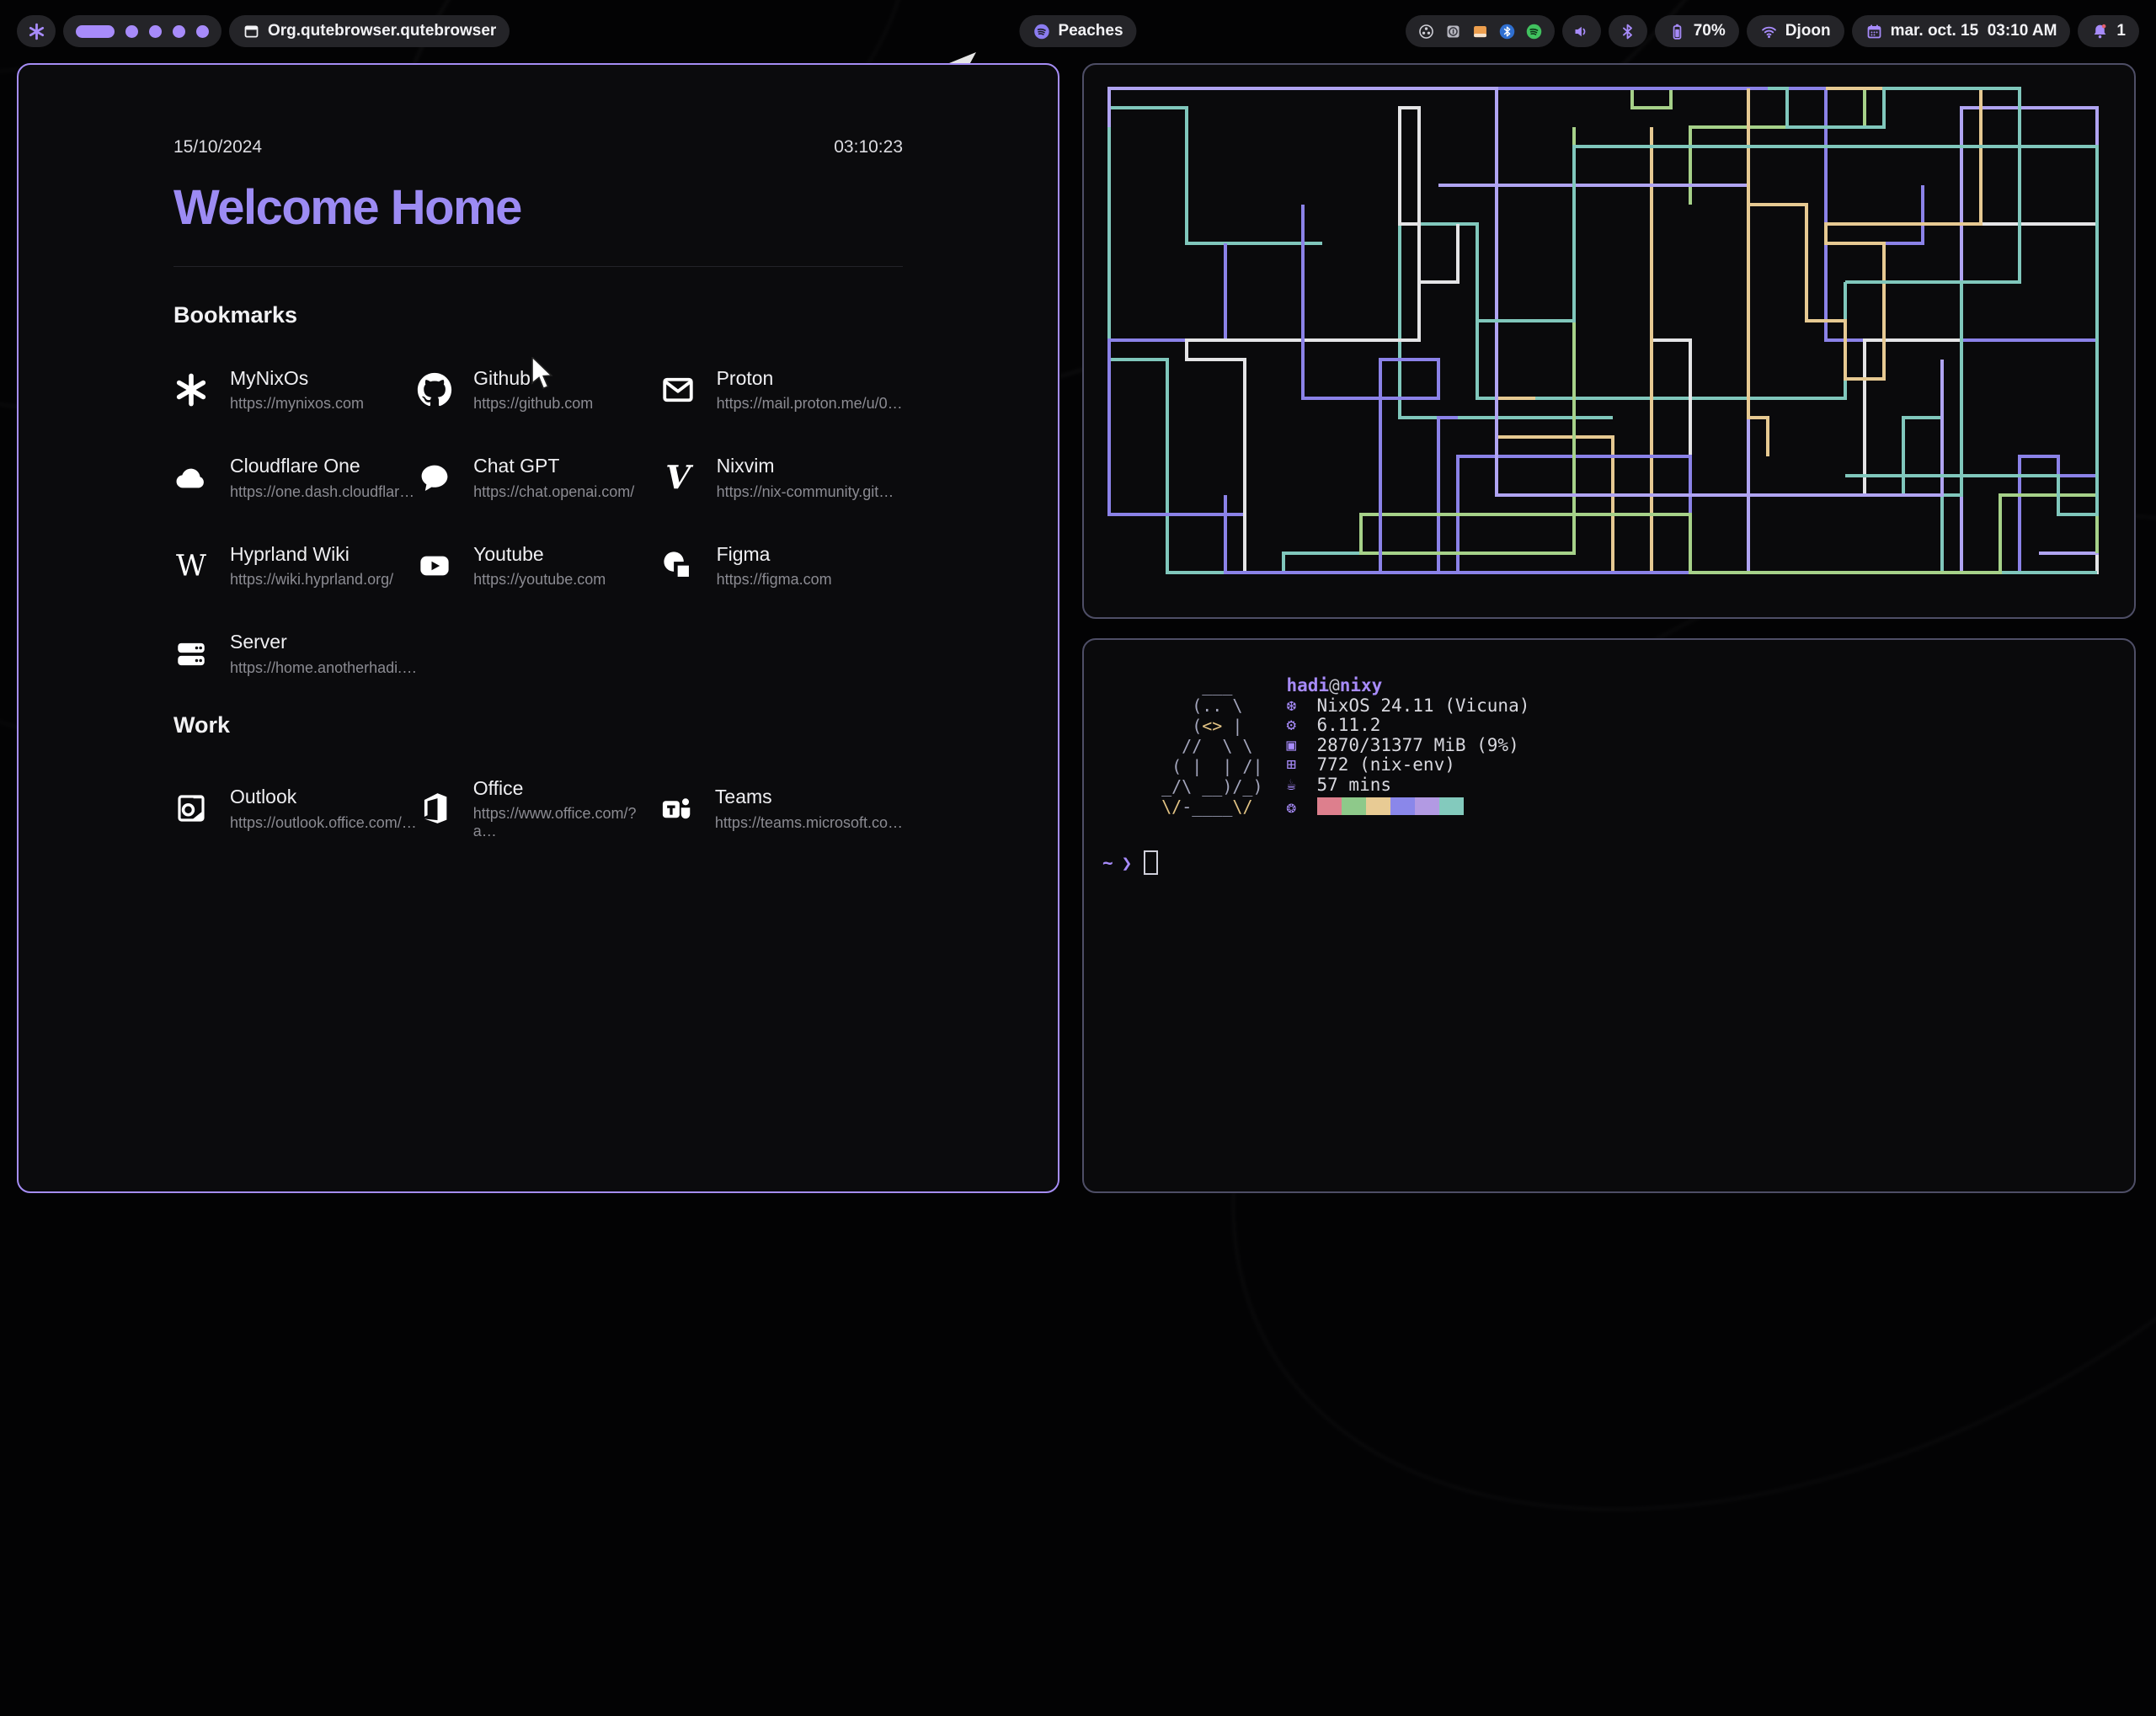 This screenshot has width=2156, height=1716. I want to click on at-sign: @, so click(1334, 685).